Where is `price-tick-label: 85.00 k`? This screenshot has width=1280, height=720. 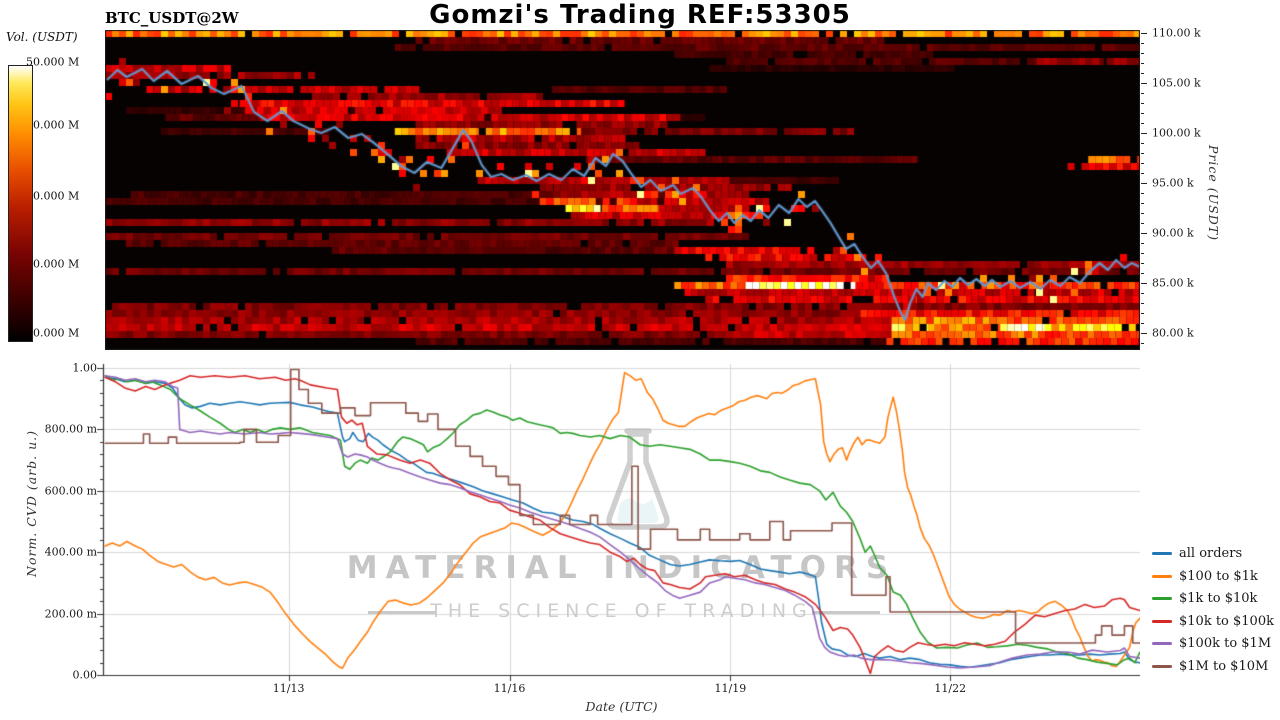 price-tick-label: 85.00 k is located at coordinates (1173, 283).